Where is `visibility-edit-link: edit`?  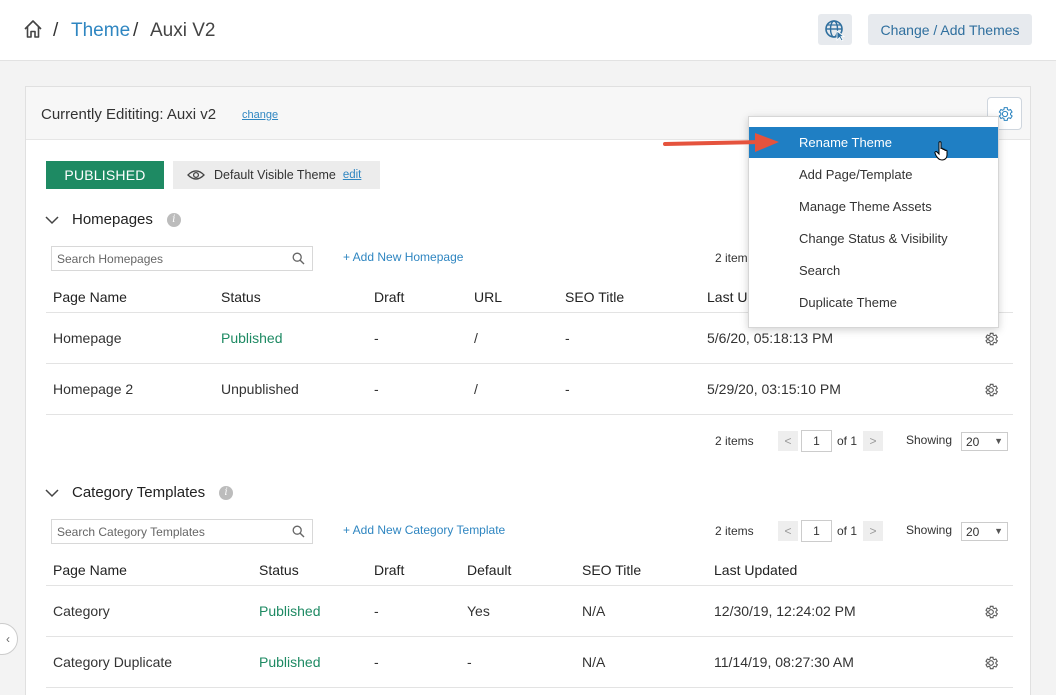 visibility-edit-link: edit is located at coordinates (352, 175).